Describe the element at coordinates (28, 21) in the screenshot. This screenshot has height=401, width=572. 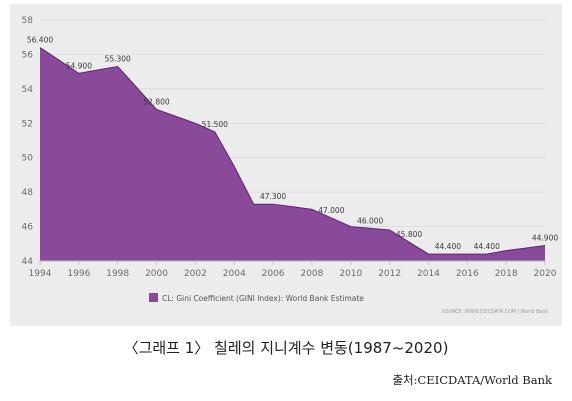
I see `y-tick-label-58: 58` at that location.